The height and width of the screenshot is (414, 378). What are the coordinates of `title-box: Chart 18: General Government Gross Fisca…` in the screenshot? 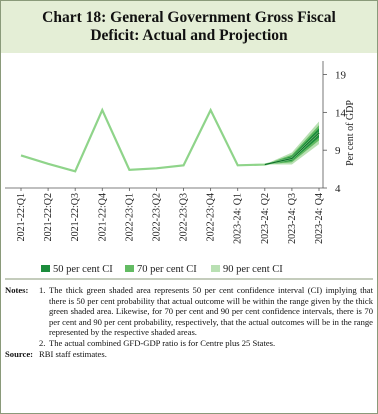 It's located at (189, 27).